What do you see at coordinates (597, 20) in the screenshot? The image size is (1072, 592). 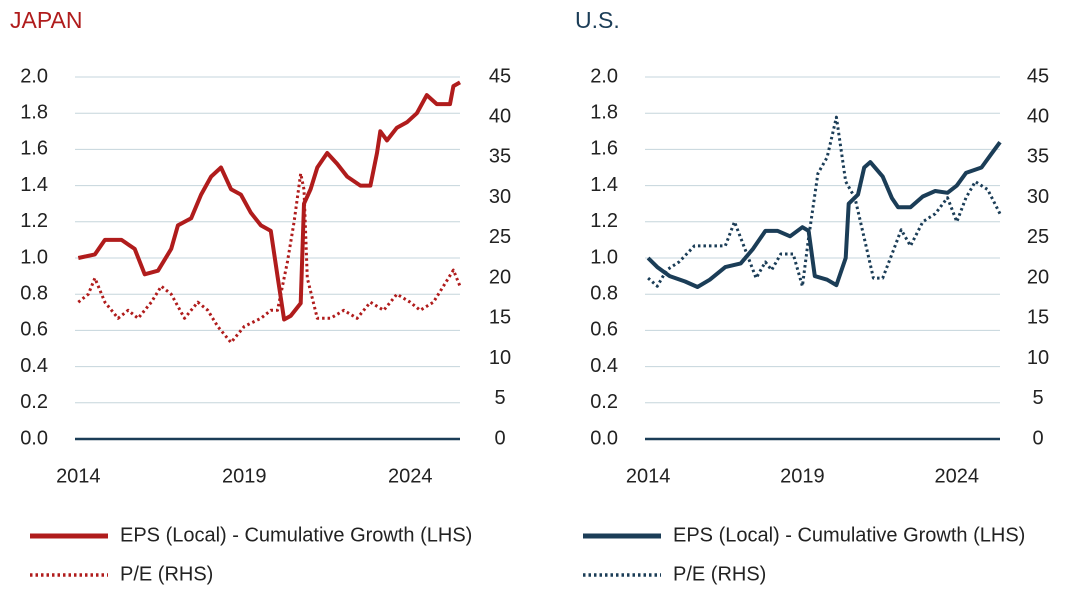 I see `chart-title: U.S.` at bounding box center [597, 20].